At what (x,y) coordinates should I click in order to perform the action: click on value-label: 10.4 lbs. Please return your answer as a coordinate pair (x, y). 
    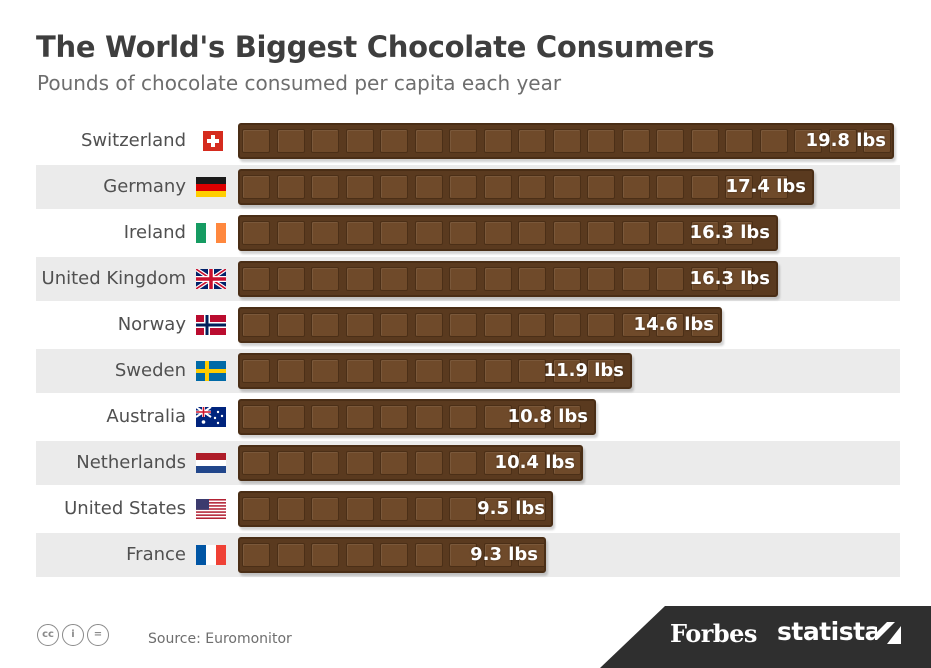
    Looking at the image, I should click on (534, 462).